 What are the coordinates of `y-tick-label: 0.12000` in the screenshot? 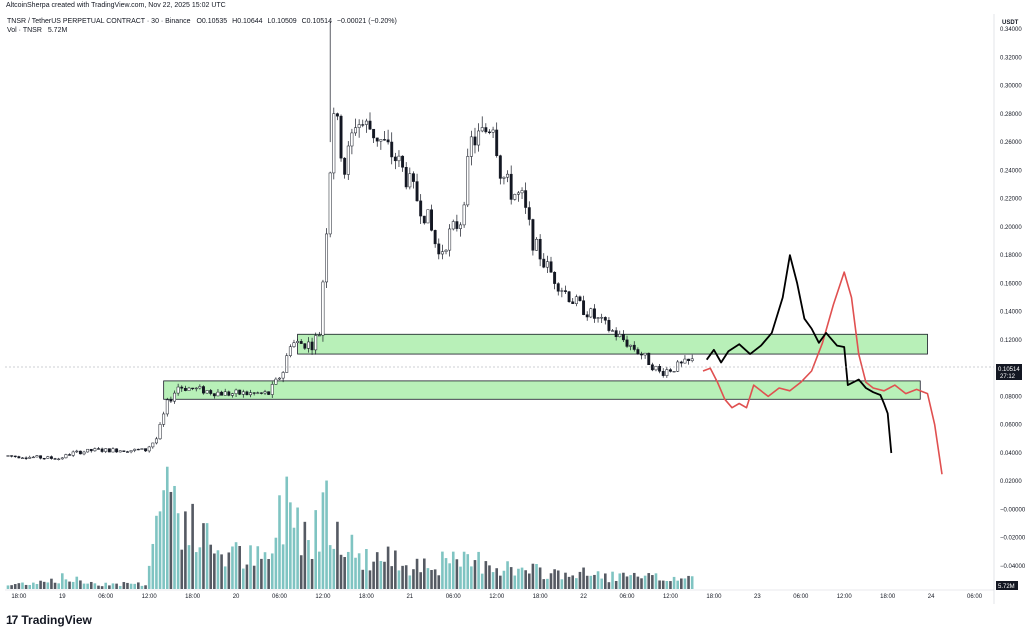 It's located at (1011, 341).